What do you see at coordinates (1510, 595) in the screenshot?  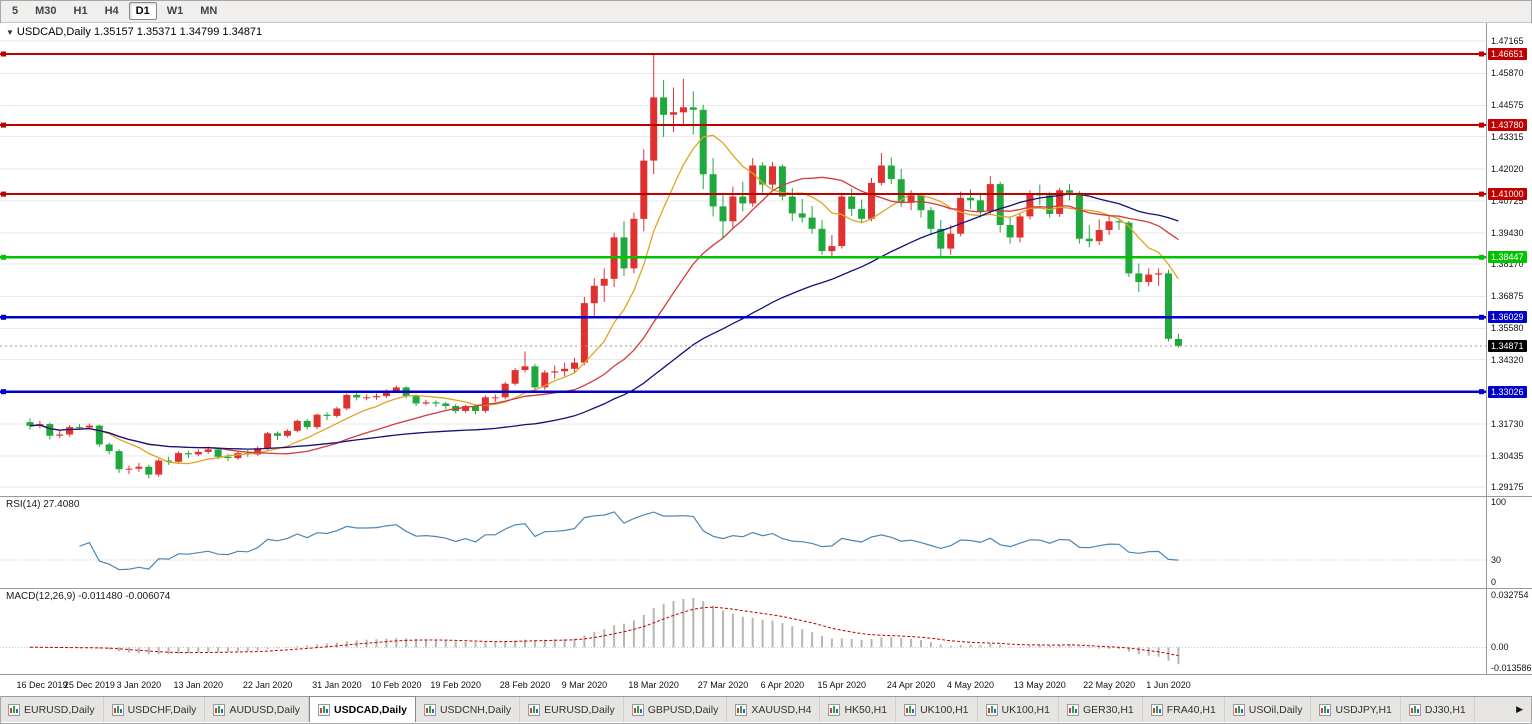 I see `macd-tick: 0.032754` at bounding box center [1510, 595].